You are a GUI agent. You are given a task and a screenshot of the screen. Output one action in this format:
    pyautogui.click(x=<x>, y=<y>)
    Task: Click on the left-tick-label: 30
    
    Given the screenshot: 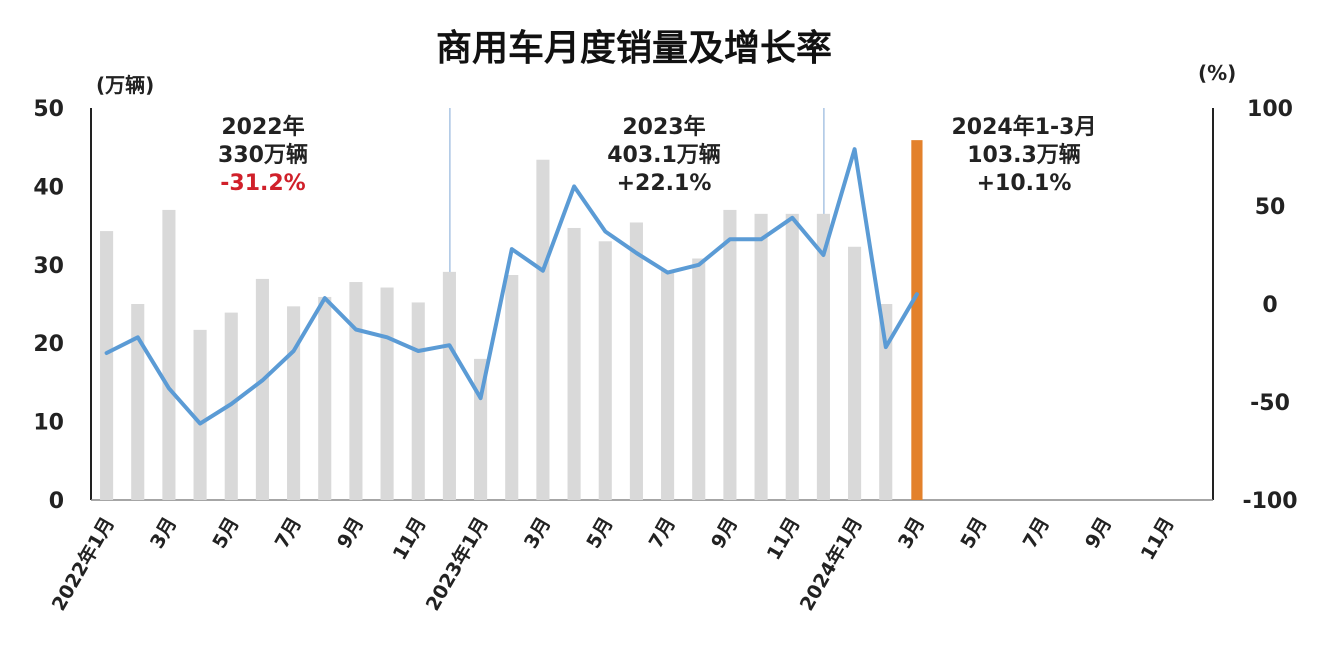 What is the action you would take?
    pyautogui.click(x=48, y=266)
    